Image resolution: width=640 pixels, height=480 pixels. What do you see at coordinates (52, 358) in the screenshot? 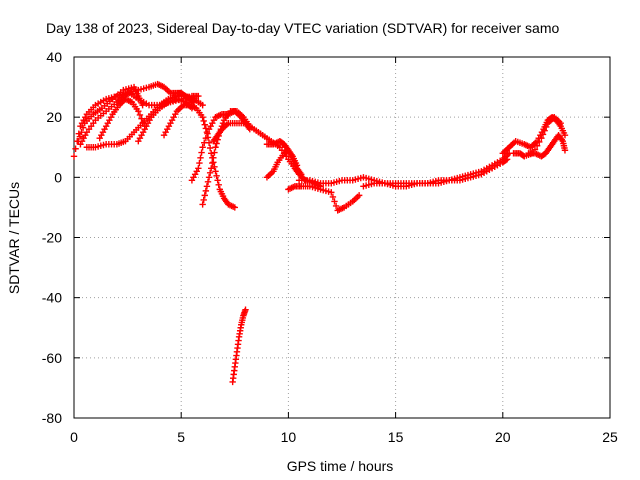
I see `y-tick-label: -60` at bounding box center [52, 358].